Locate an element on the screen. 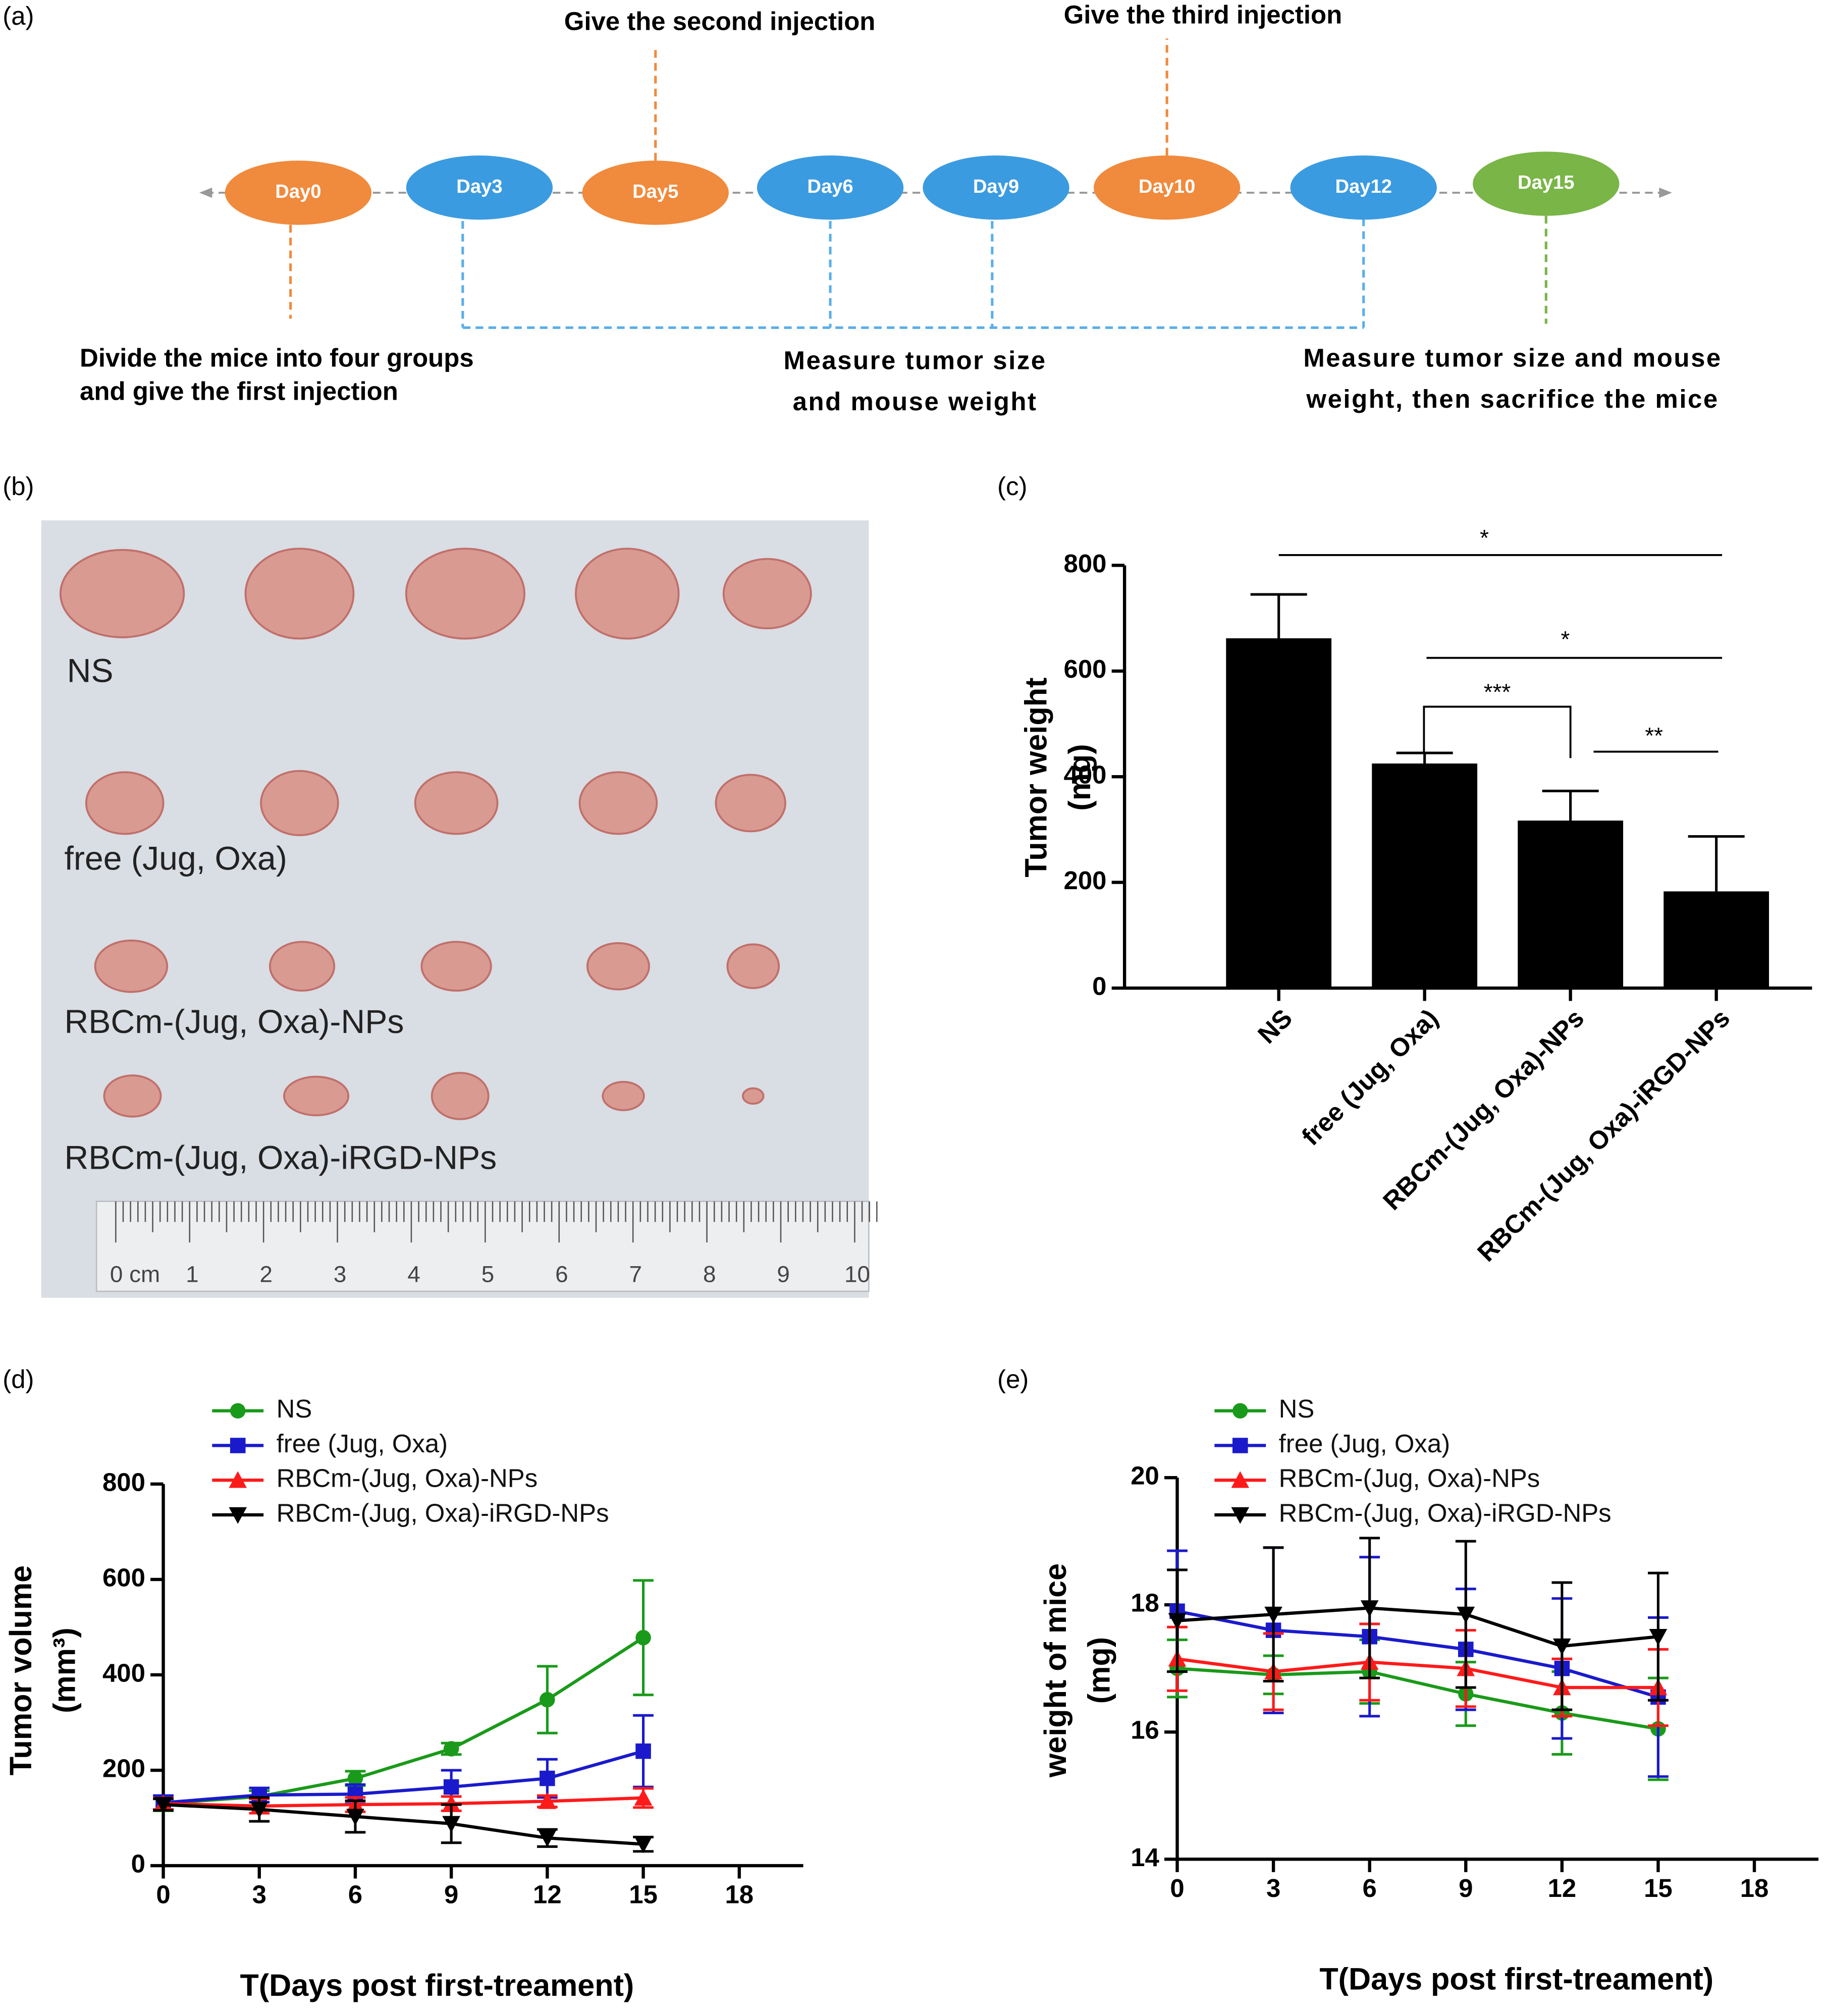  significance-line is located at coordinates (1497, 732).